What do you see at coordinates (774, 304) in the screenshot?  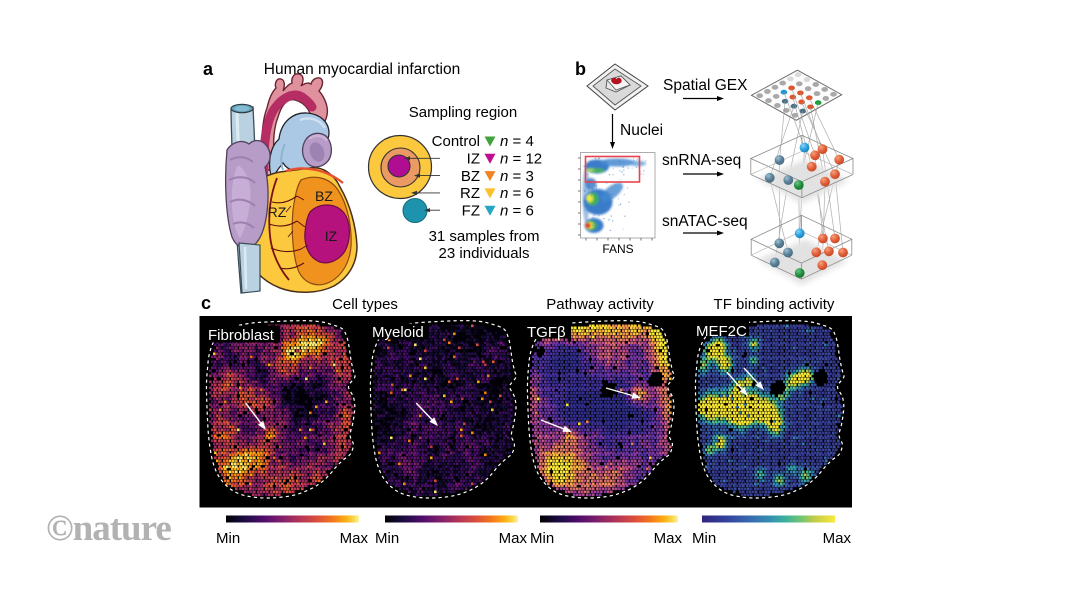 I see `svg-text: TF binding activity` at bounding box center [774, 304].